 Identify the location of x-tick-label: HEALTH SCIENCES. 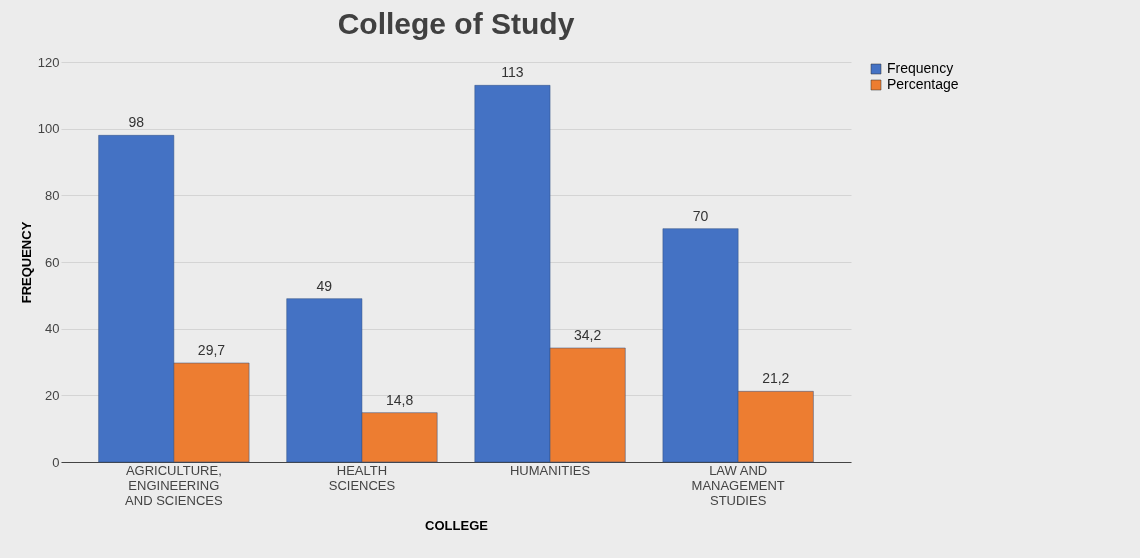
(362, 477).